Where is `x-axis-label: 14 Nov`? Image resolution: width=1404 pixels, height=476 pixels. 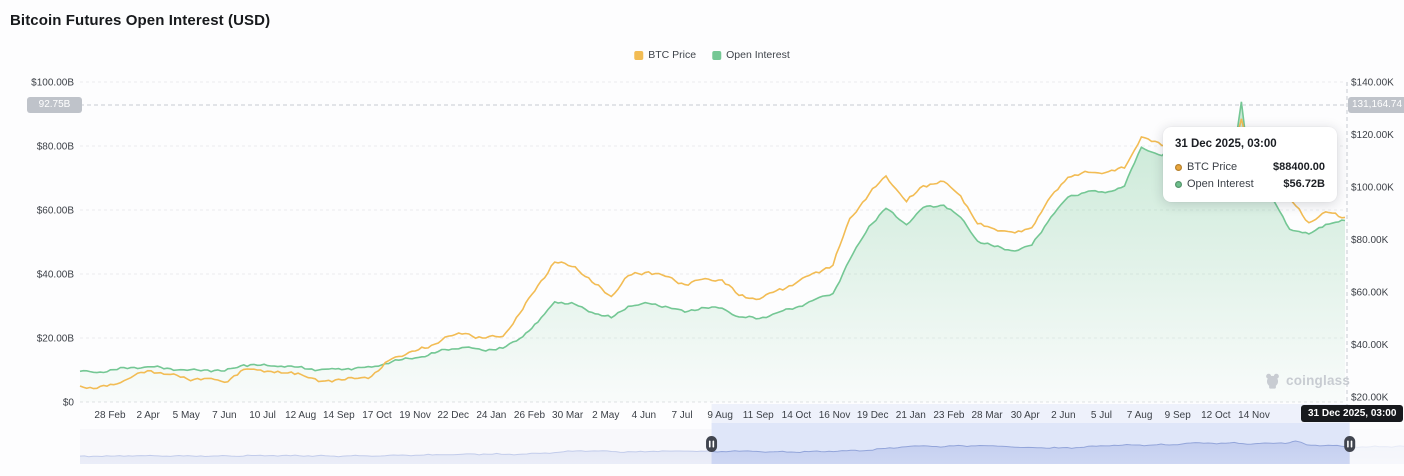 x-axis-label: 14 Nov is located at coordinates (1254, 415).